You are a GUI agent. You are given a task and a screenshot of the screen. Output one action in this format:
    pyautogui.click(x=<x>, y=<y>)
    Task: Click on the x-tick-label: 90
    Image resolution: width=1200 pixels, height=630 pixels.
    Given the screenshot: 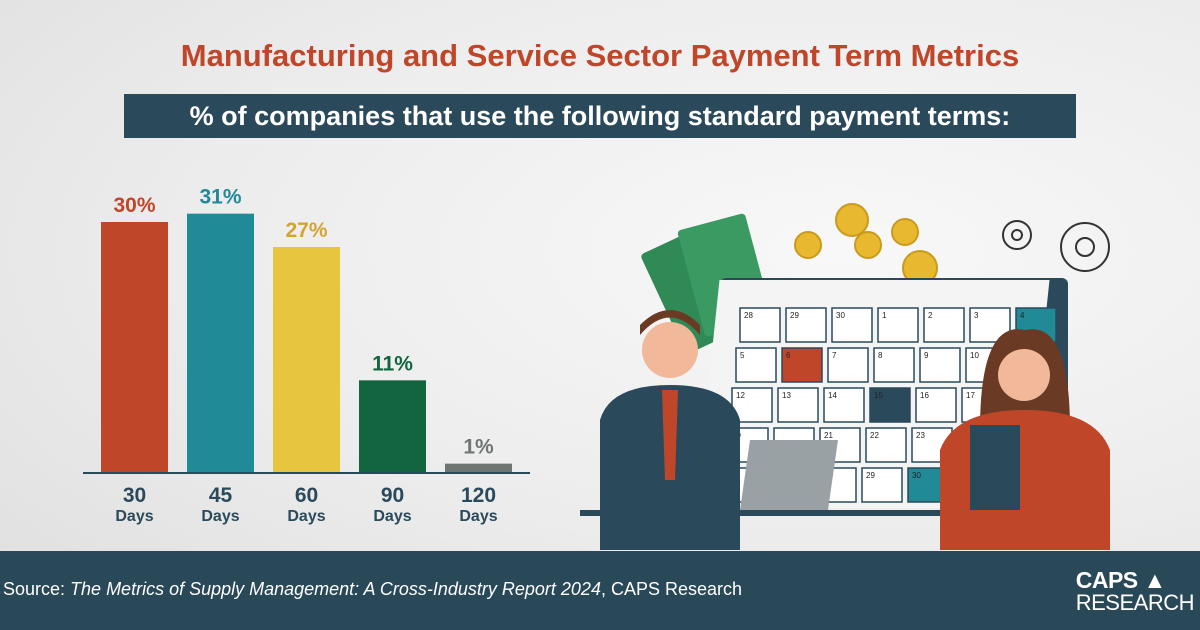 What is the action you would take?
    pyautogui.click(x=392, y=495)
    